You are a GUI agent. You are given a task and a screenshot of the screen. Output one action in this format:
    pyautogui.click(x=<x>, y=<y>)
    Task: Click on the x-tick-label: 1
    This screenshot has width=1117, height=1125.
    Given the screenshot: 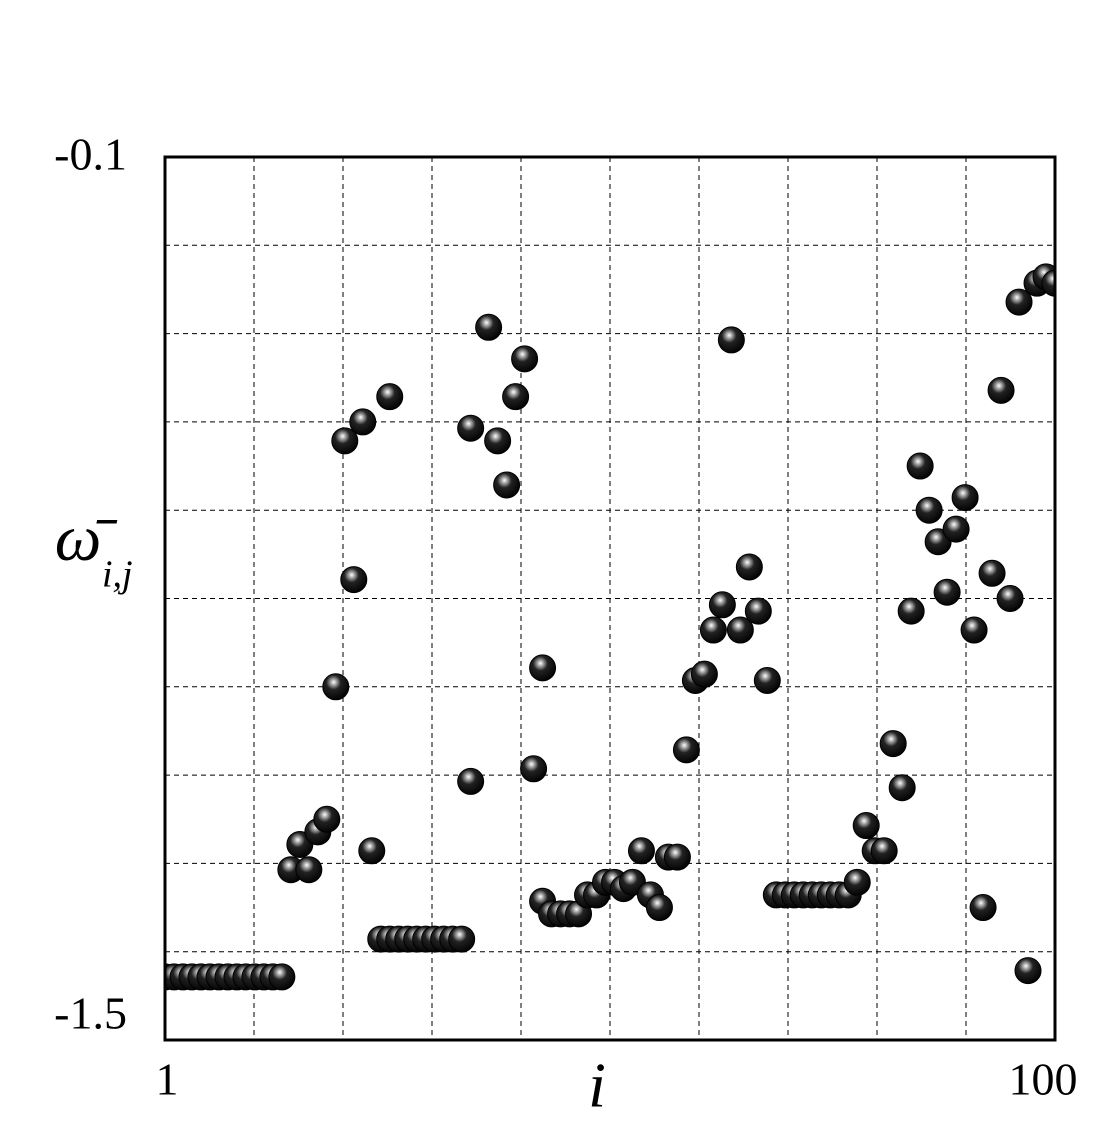 What is the action you would take?
    pyautogui.click(x=167, y=1079)
    